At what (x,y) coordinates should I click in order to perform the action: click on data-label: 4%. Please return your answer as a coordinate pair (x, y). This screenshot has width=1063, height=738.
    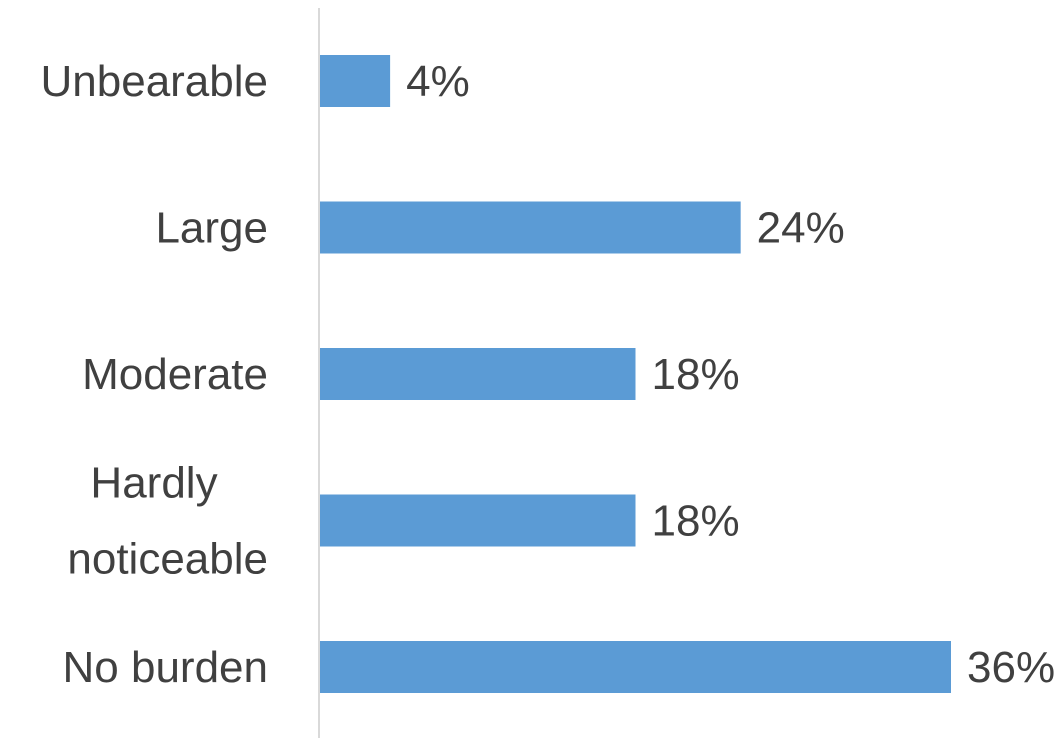
    Looking at the image, I should click on (438, 81).